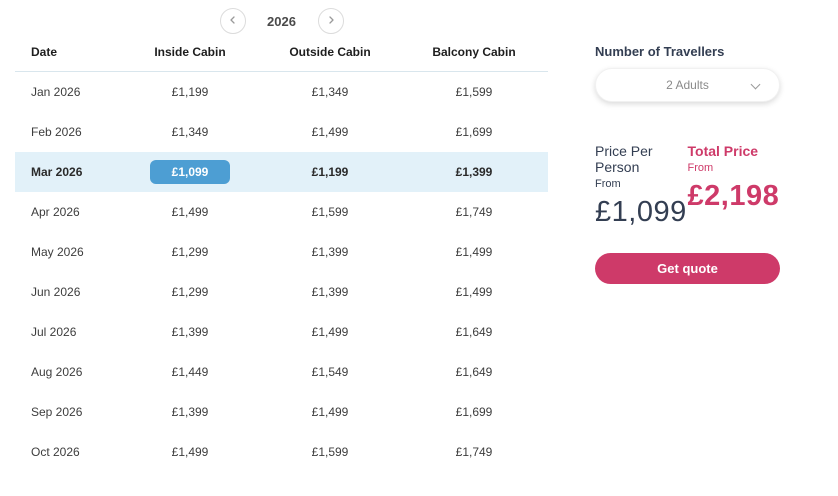 This screenshot has width=838, height=496. I want to click on row-date: Jan 2026, so click(56, 92).